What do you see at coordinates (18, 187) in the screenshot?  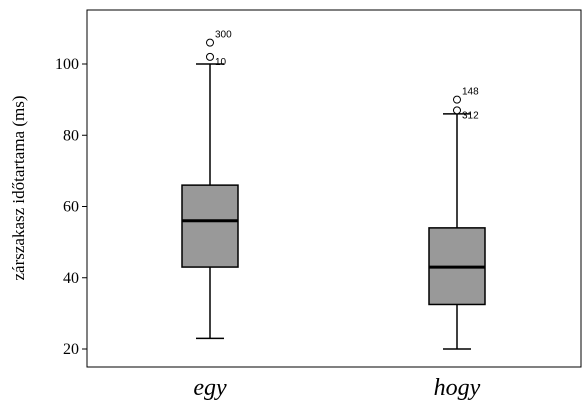 I see `y-axis-title: zárszakasz időtartama (ms)` at bounding box center [18, 187].